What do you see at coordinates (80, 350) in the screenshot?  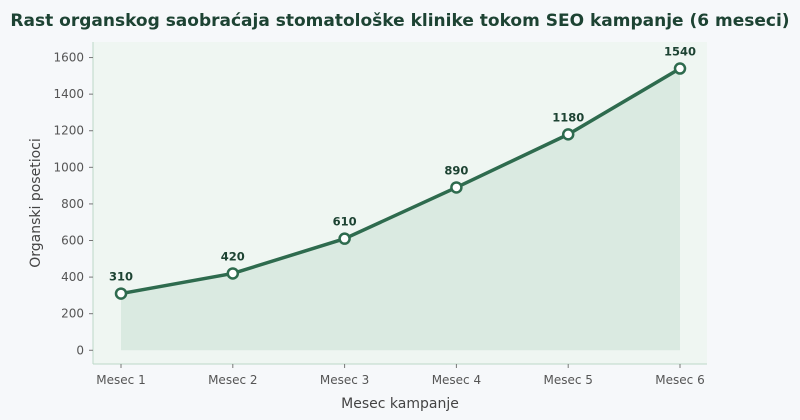 I see `y-tick-label: 0` at bounding box center [80, 350].